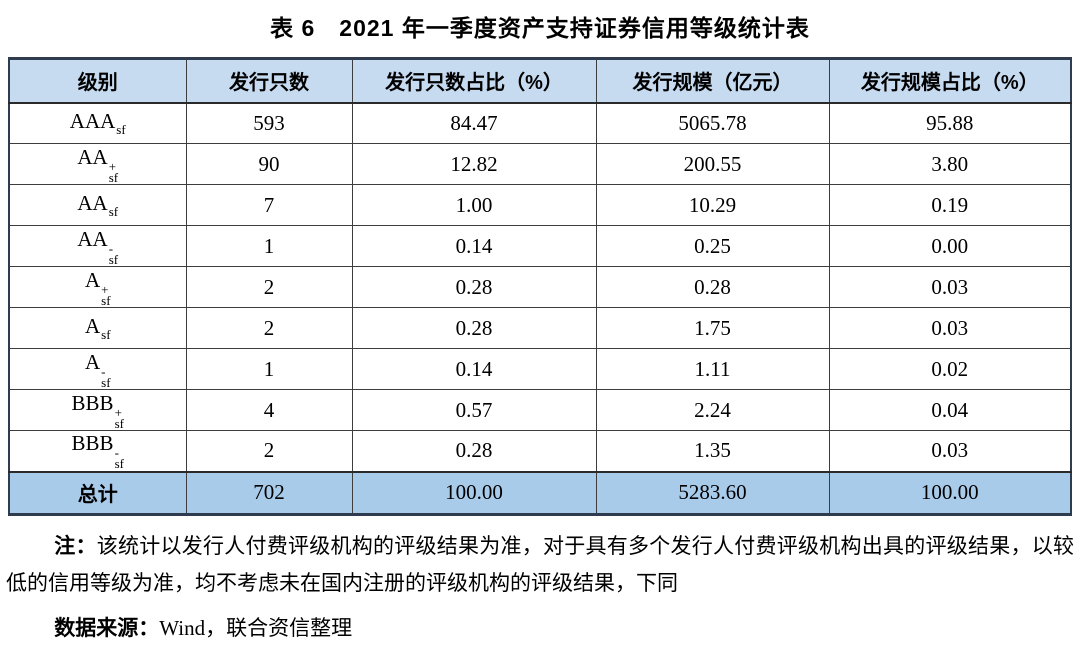  I want to click on table-row: AAAsf 593 84.47 5065.78 95.88, so click(540, 123).